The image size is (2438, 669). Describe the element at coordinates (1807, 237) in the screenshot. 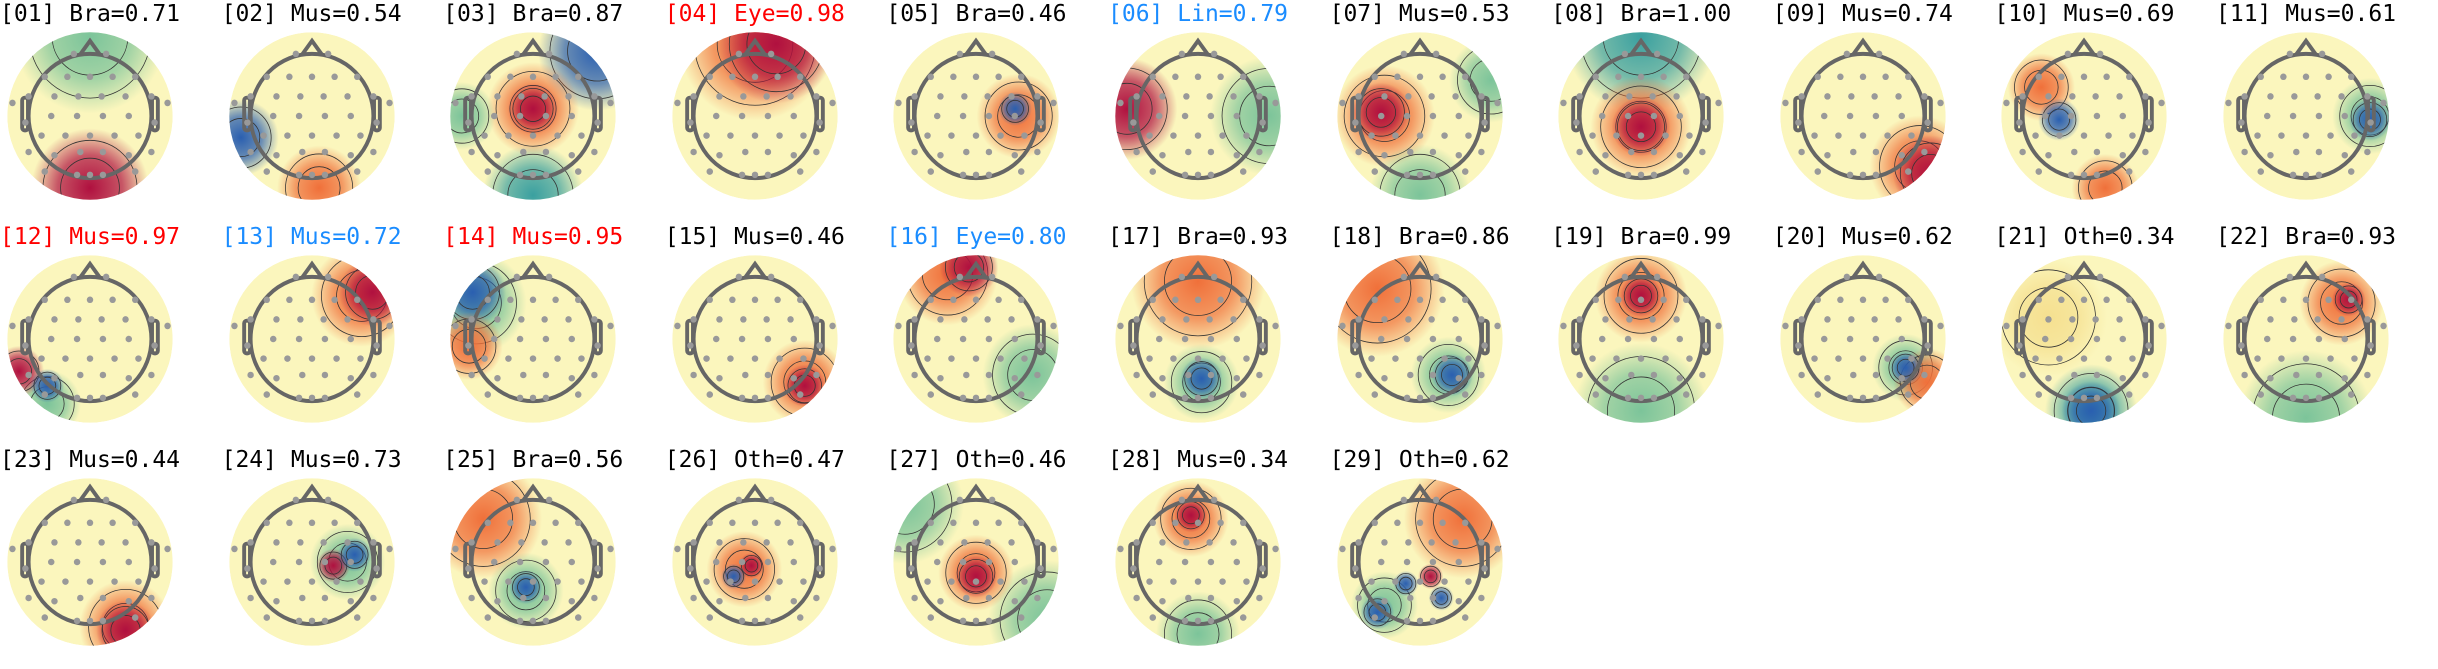

I see `component-index: [20]` at that location.